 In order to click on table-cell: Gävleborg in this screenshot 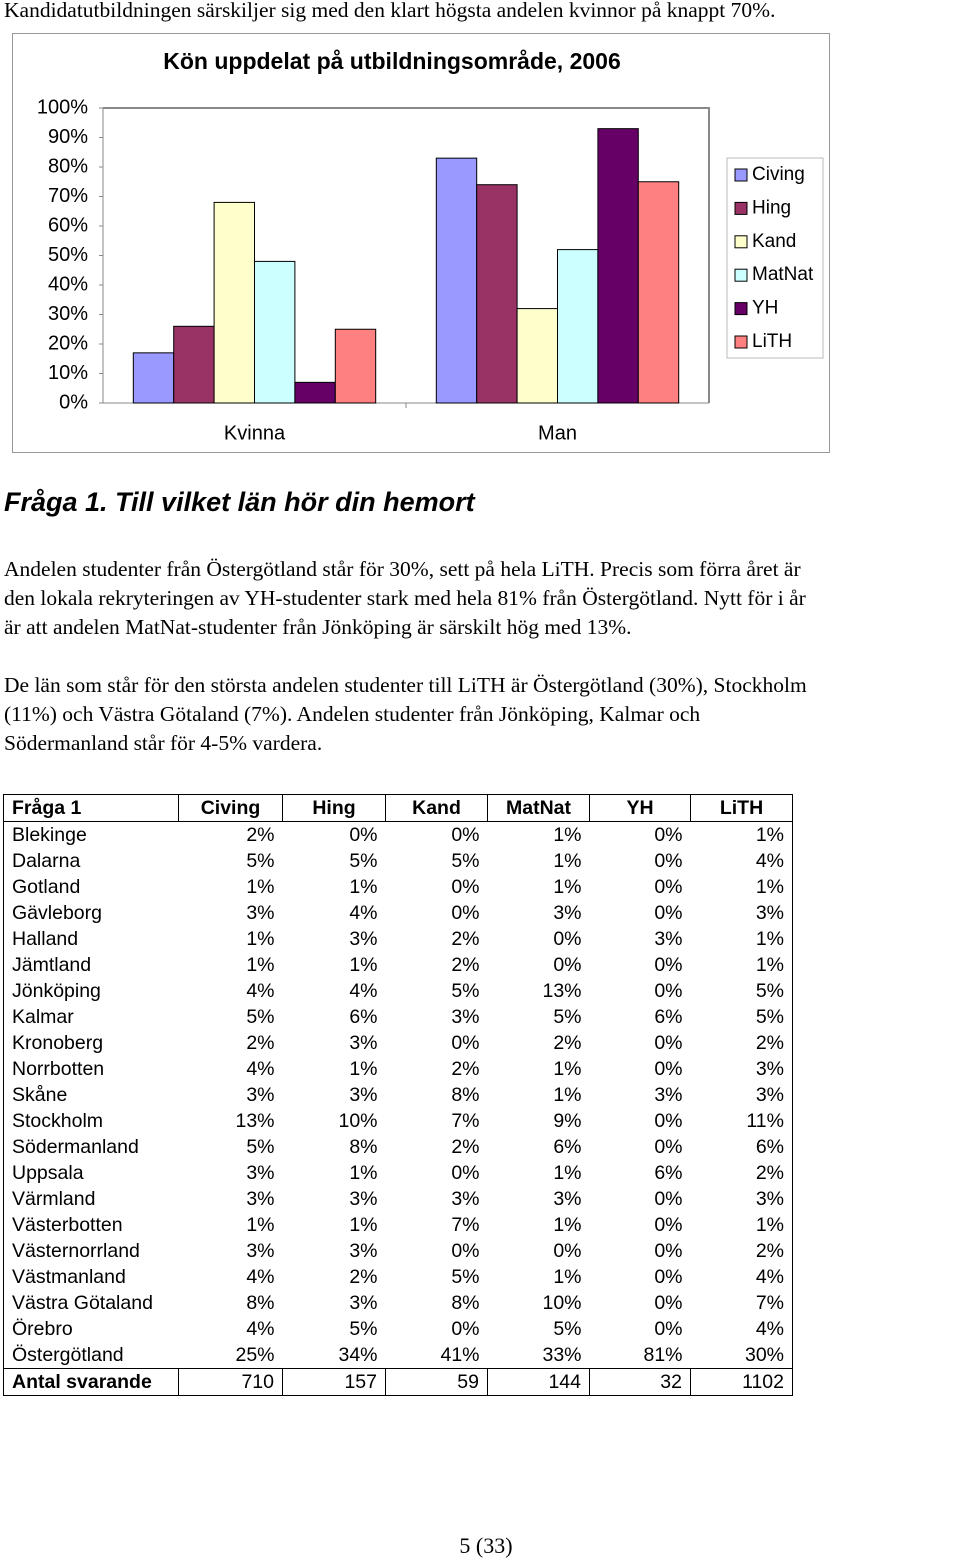, I will do `click(57, 913)`.